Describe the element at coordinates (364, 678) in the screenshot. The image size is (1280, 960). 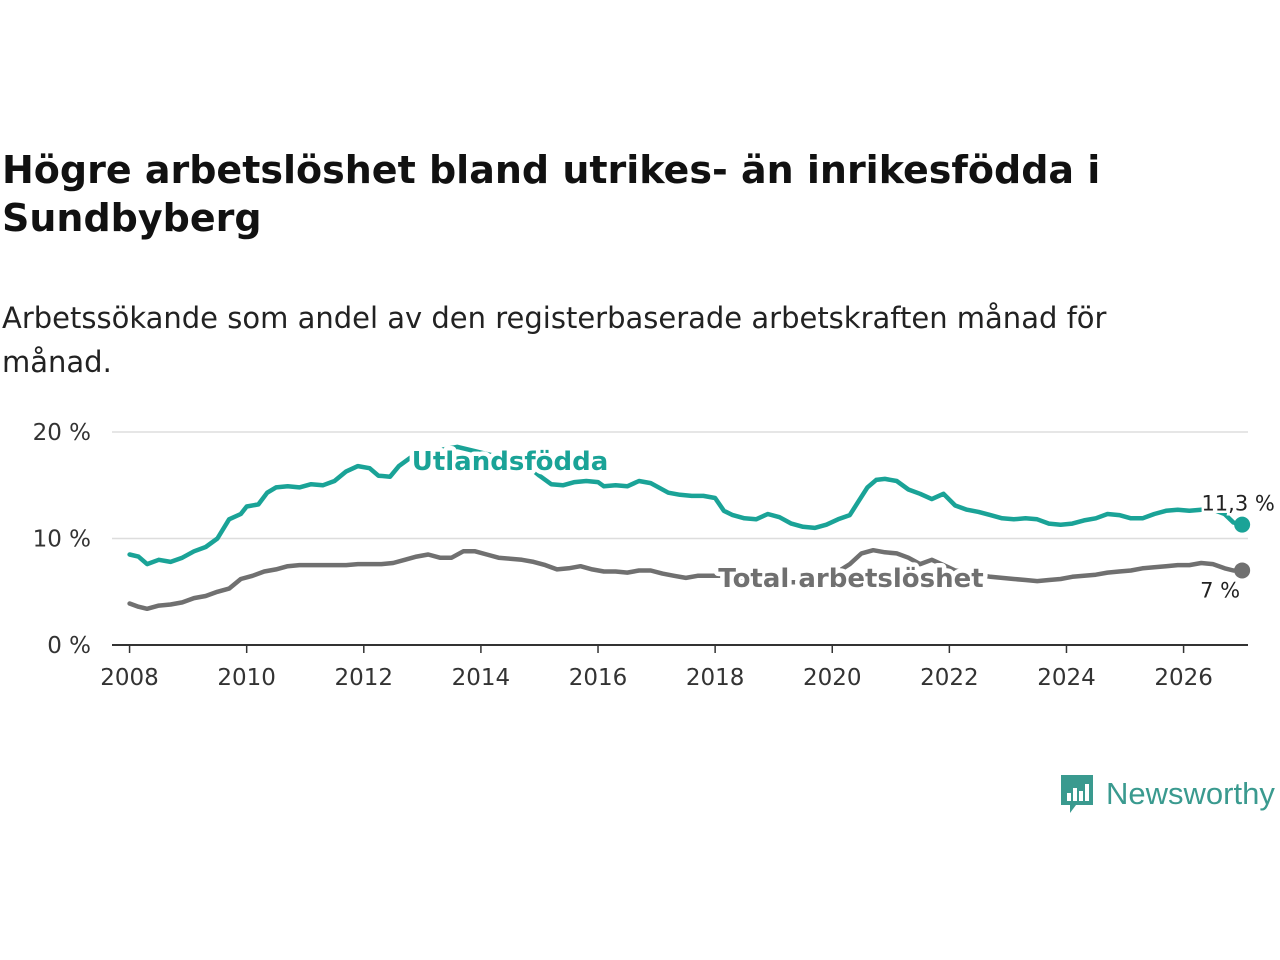
I see `x-tick-label: 2012` at that location.